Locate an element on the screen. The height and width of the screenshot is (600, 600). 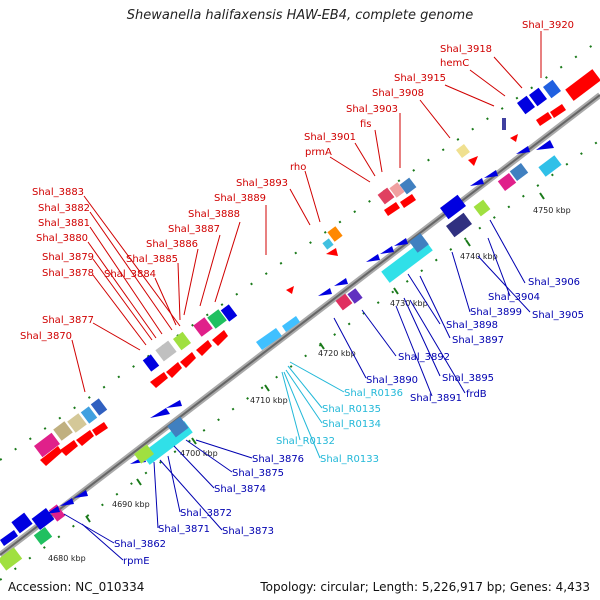
label-shal-3876: Shal_3876 is located at coordinates (278, 459).